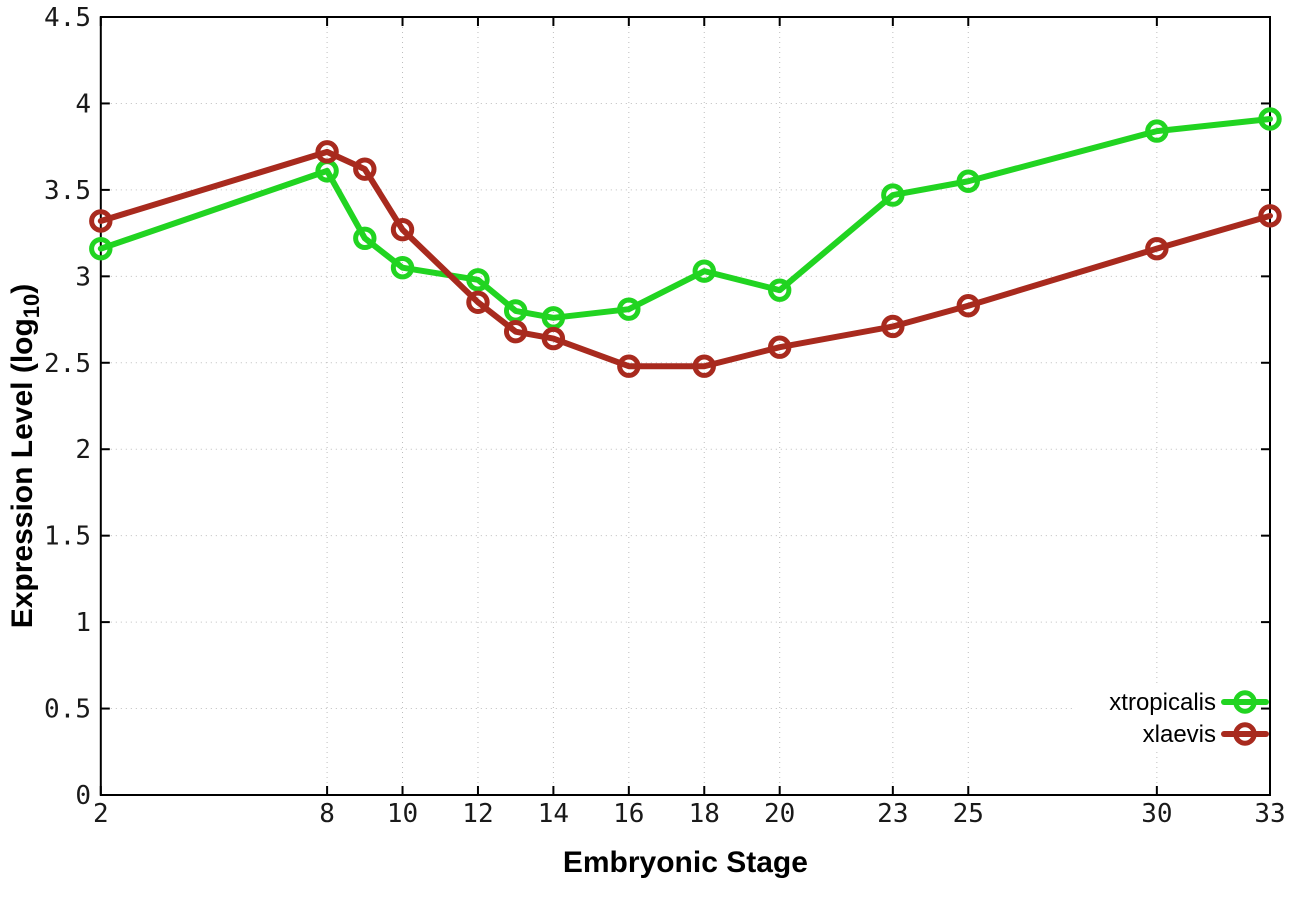 This screenshot has height=907, width=1296. Describe the element at coordinates (327, 814) in the screenshot. I see `x-tick-label: 8` at that location.